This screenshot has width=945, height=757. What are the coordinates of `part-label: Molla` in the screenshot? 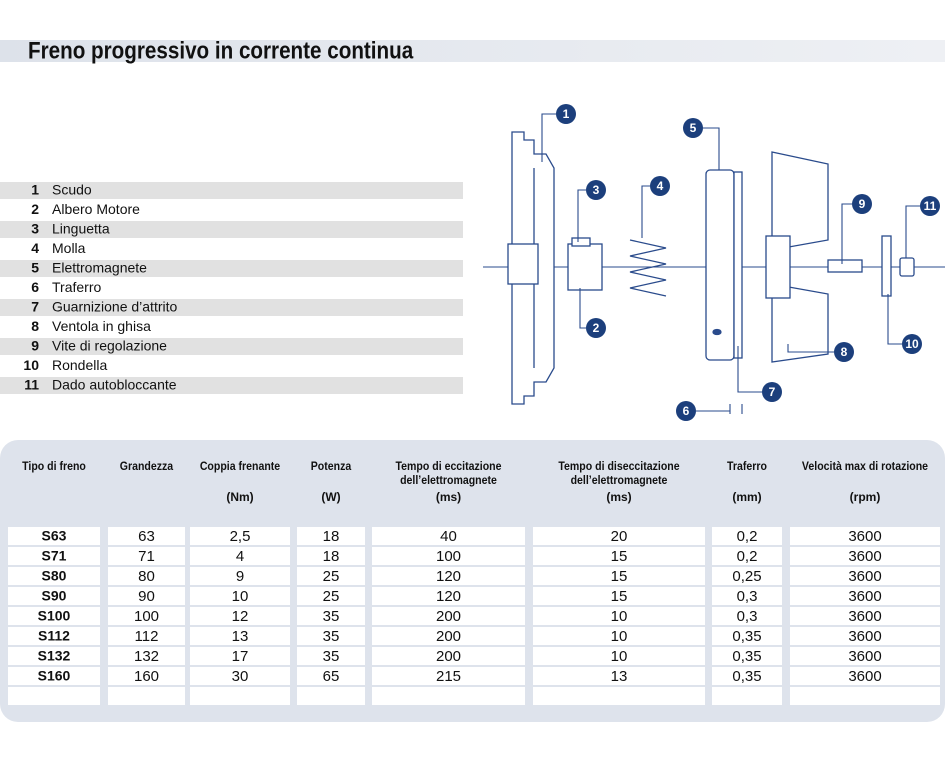 It's located at (69, 248).